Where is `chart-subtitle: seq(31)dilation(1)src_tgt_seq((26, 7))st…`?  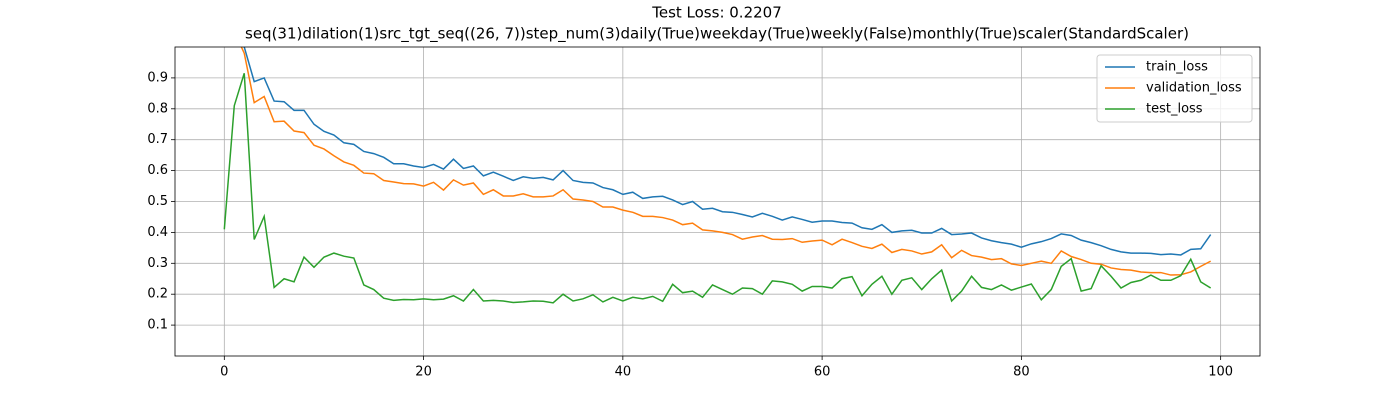 chart-subtitle: seq(31)dilation(1)src_tgt_seq((26, 7))st… is located at coordinates (717, 34).